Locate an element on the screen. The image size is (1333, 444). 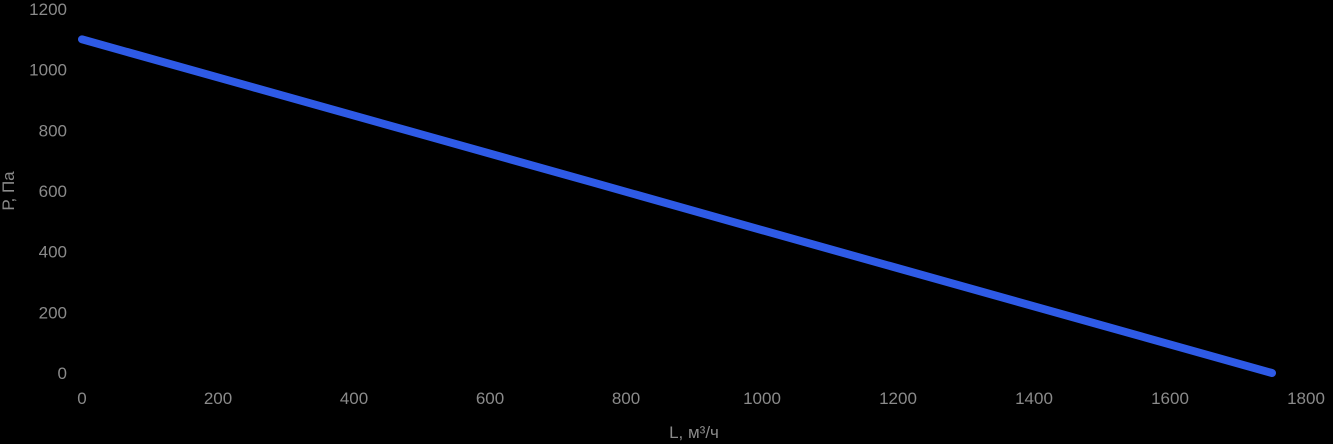
y-tick-label: 600 is located at coordinates (53, 191).